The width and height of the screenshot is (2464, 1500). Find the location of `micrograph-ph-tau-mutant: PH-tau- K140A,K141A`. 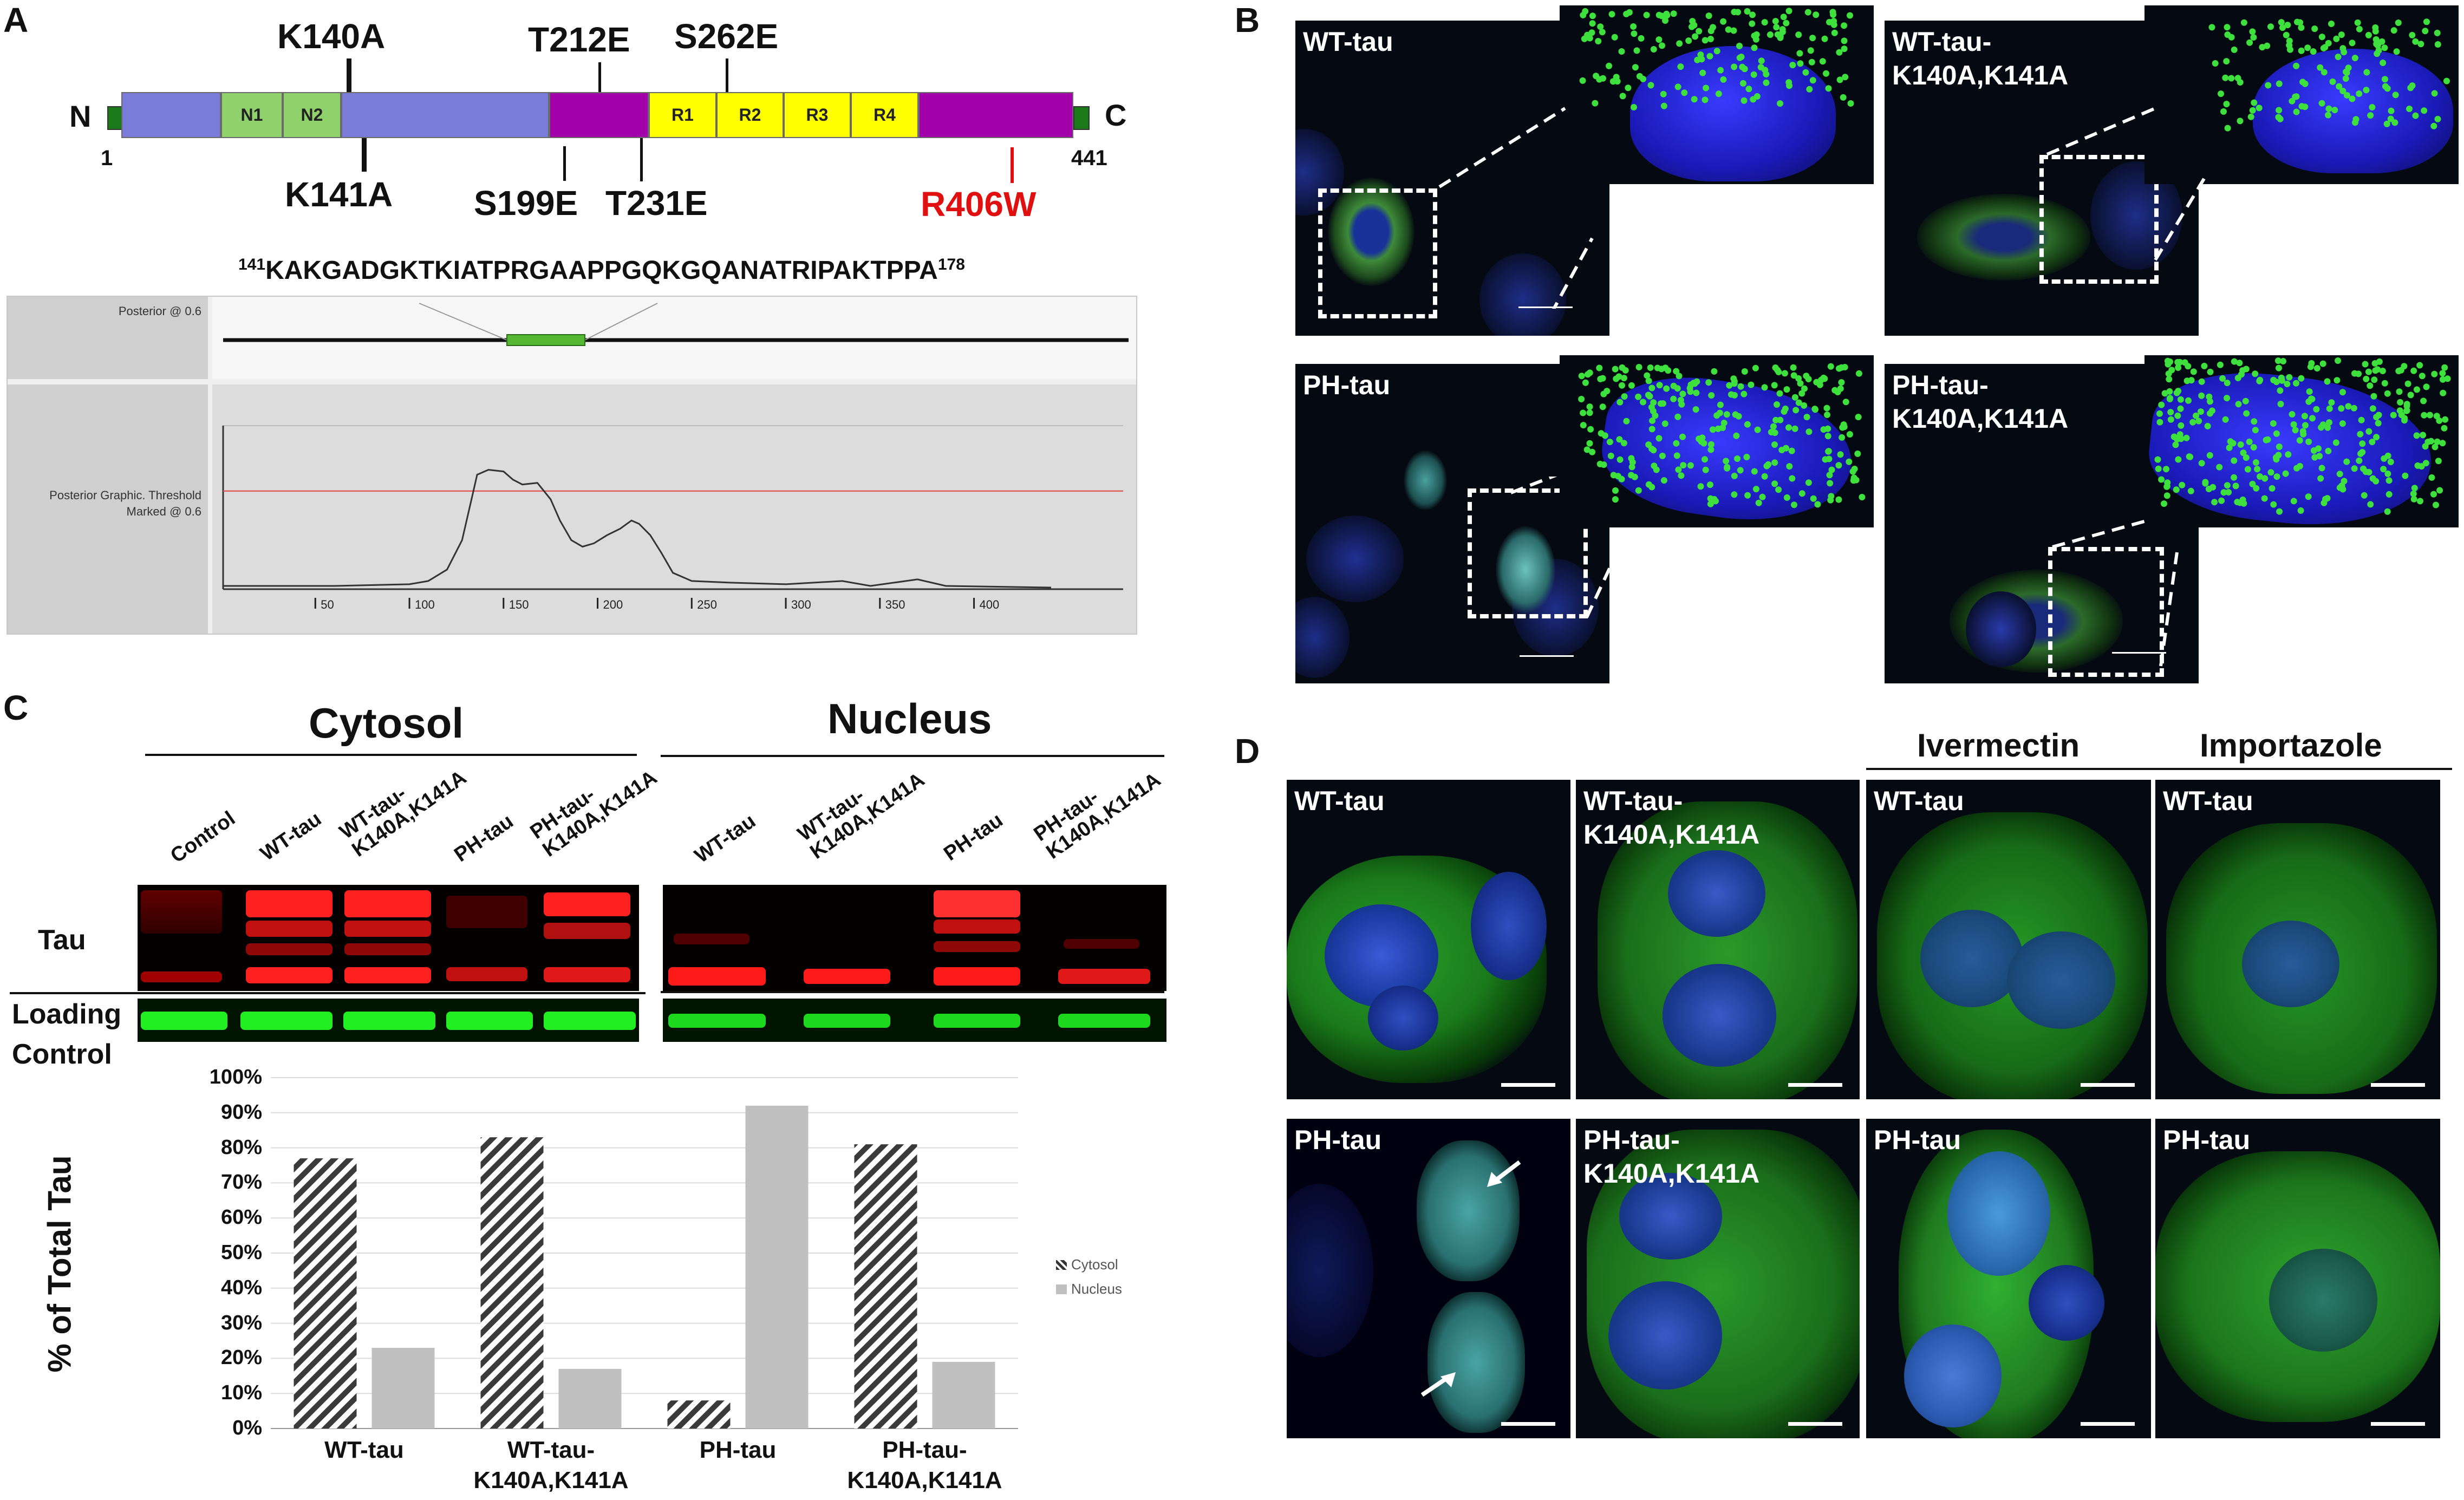

micrograph-ph-tau-mutant: PH-tau- K140A,K141A is located at coordinates (2042, 523).